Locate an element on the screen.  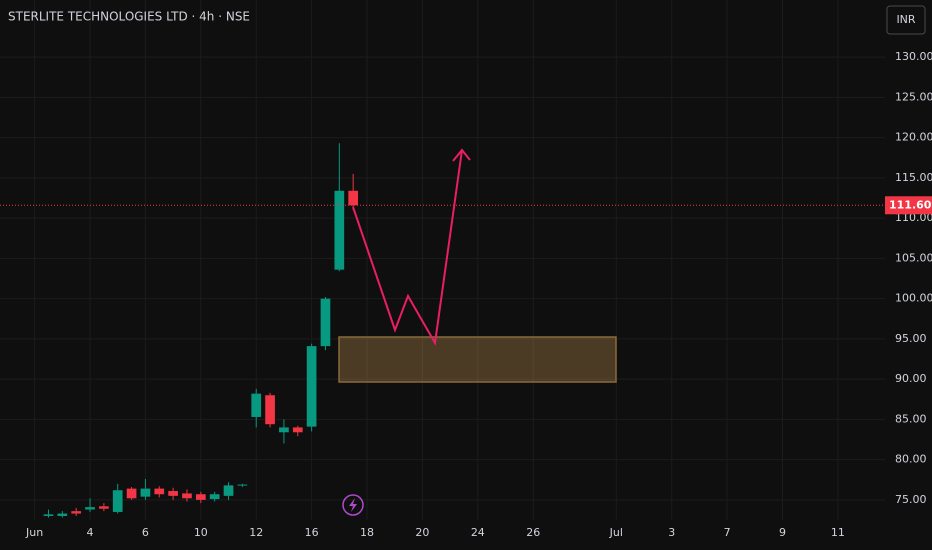
projection-arrow is located at coordinates (407, 248).